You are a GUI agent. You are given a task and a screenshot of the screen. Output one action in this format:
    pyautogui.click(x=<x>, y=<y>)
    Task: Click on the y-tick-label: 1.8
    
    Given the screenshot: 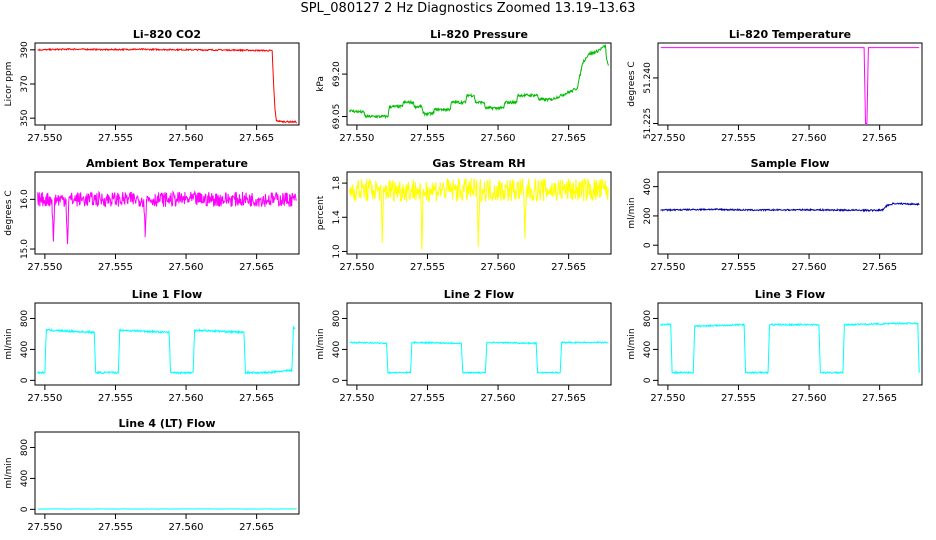 What is the action you would take?
    pyautogui.click(x=337, y=183)
    